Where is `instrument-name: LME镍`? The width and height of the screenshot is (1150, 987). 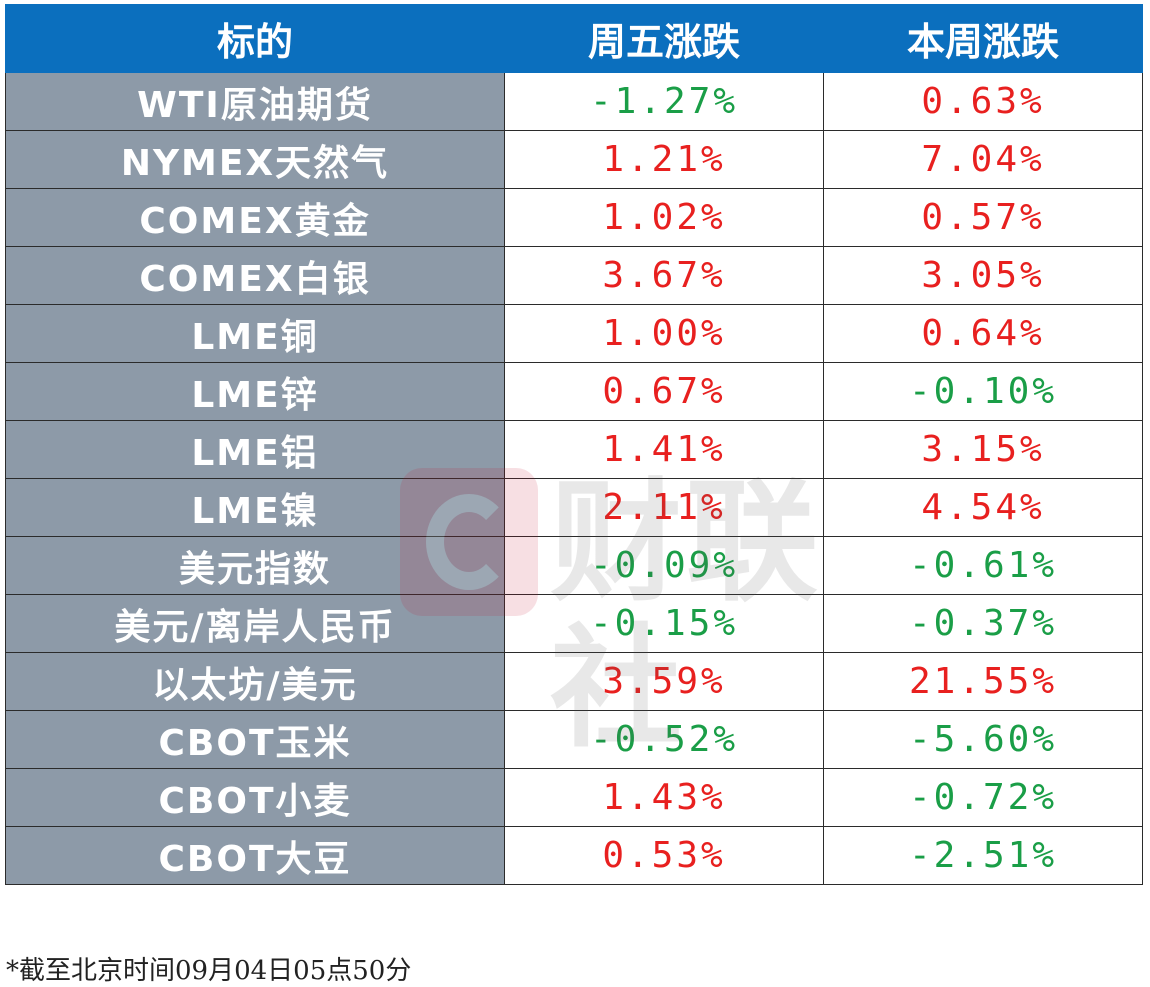 instrument-name: LME镍 is located at coordinates (255, 507).